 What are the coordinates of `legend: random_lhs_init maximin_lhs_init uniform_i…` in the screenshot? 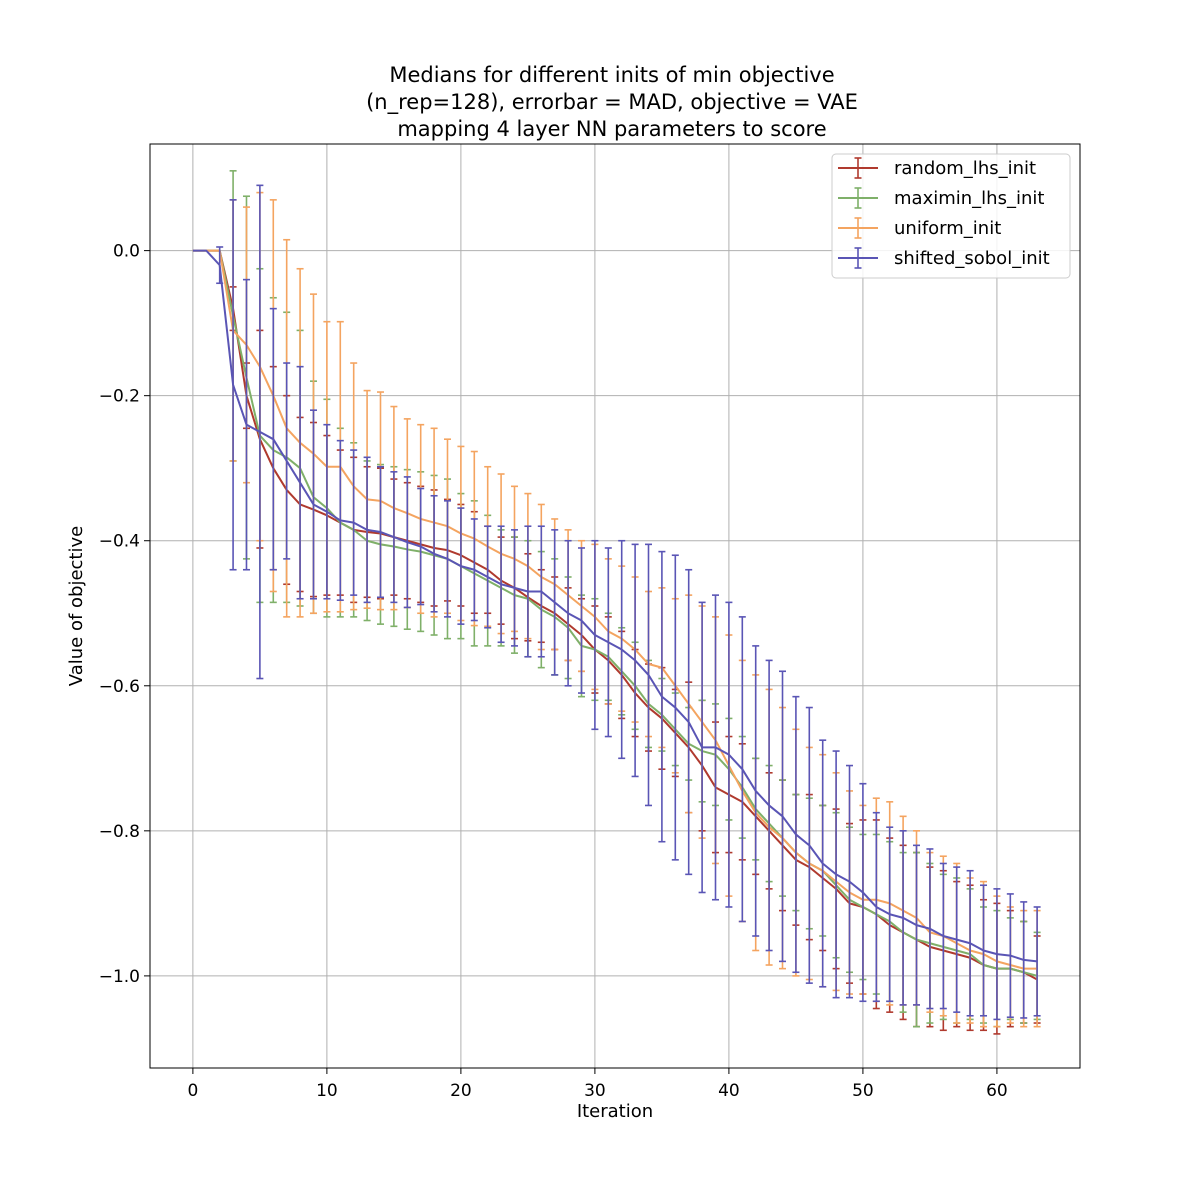 It's located at (951, 216).